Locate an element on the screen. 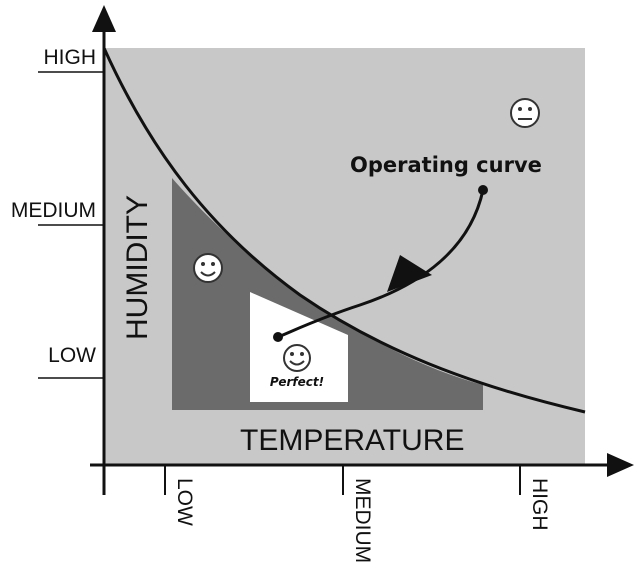 The image size is (637, 570). happy-face is located at coordinates (208, 268).